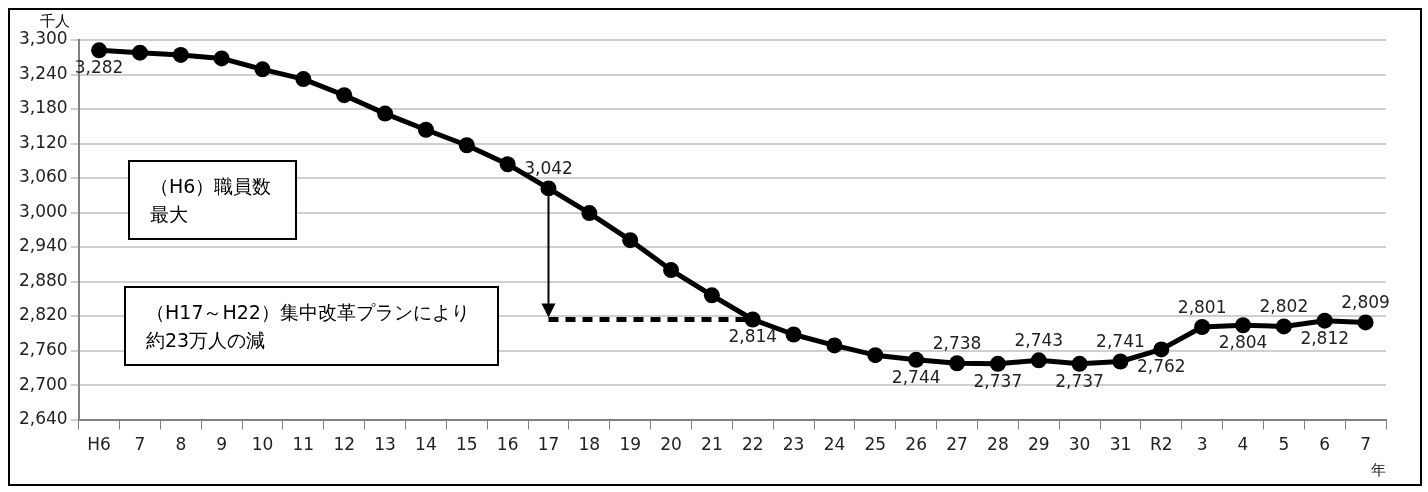  Describe the element at coordinates (752, 444) in the screenshot. I see `x-tick-label: 22` at that location.